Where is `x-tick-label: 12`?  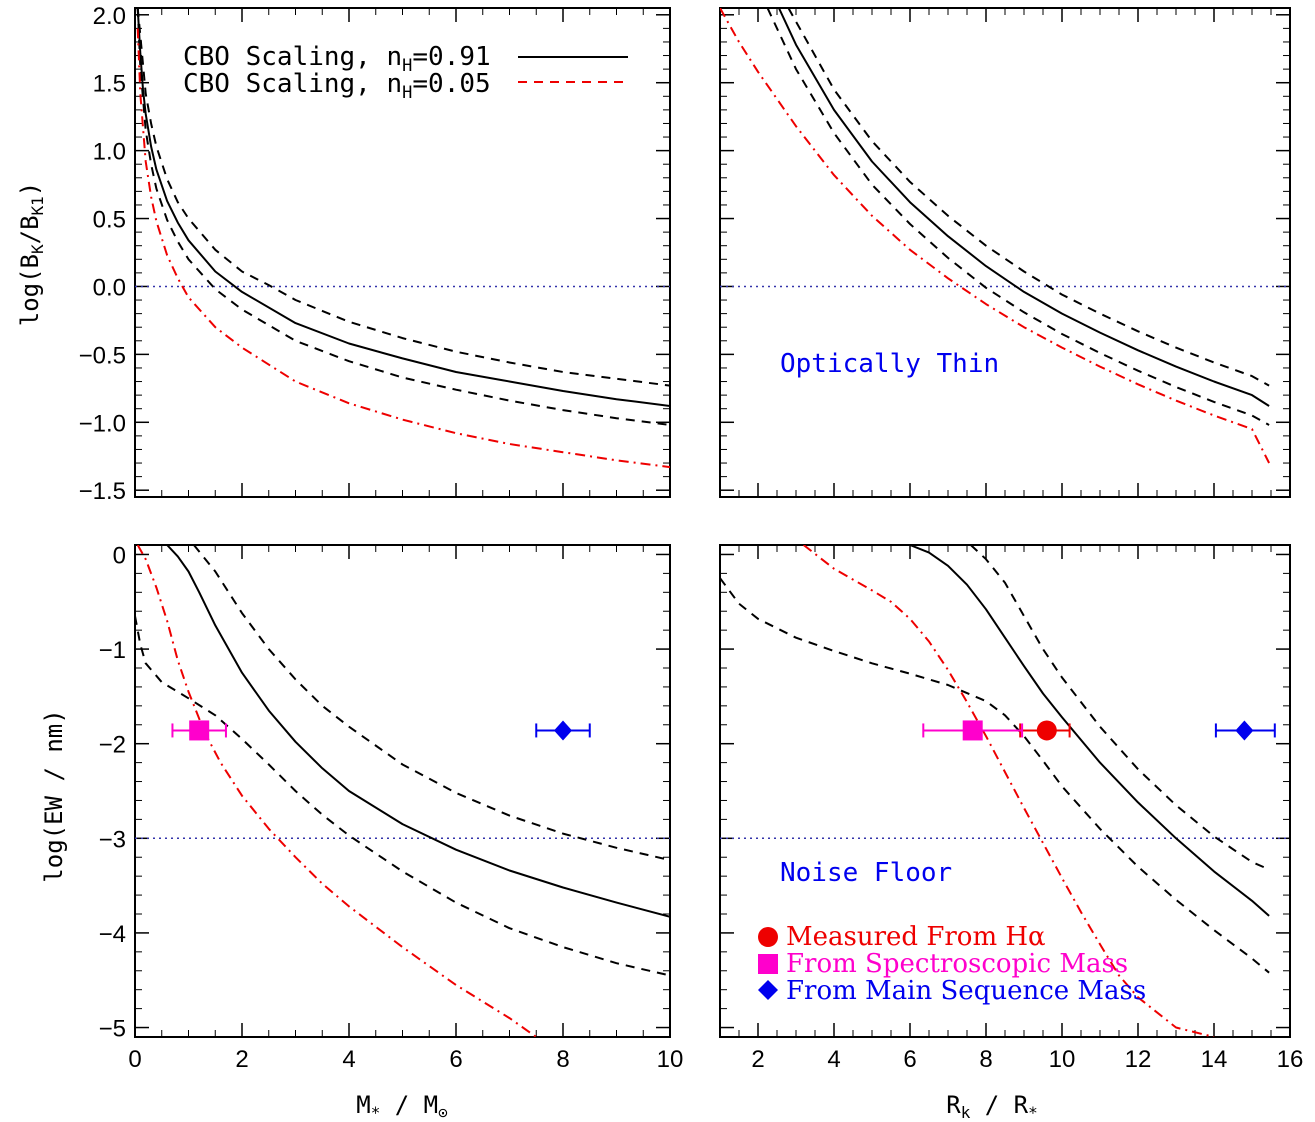
x-tick-label: 12 is located at coordinates (1138, 1059).